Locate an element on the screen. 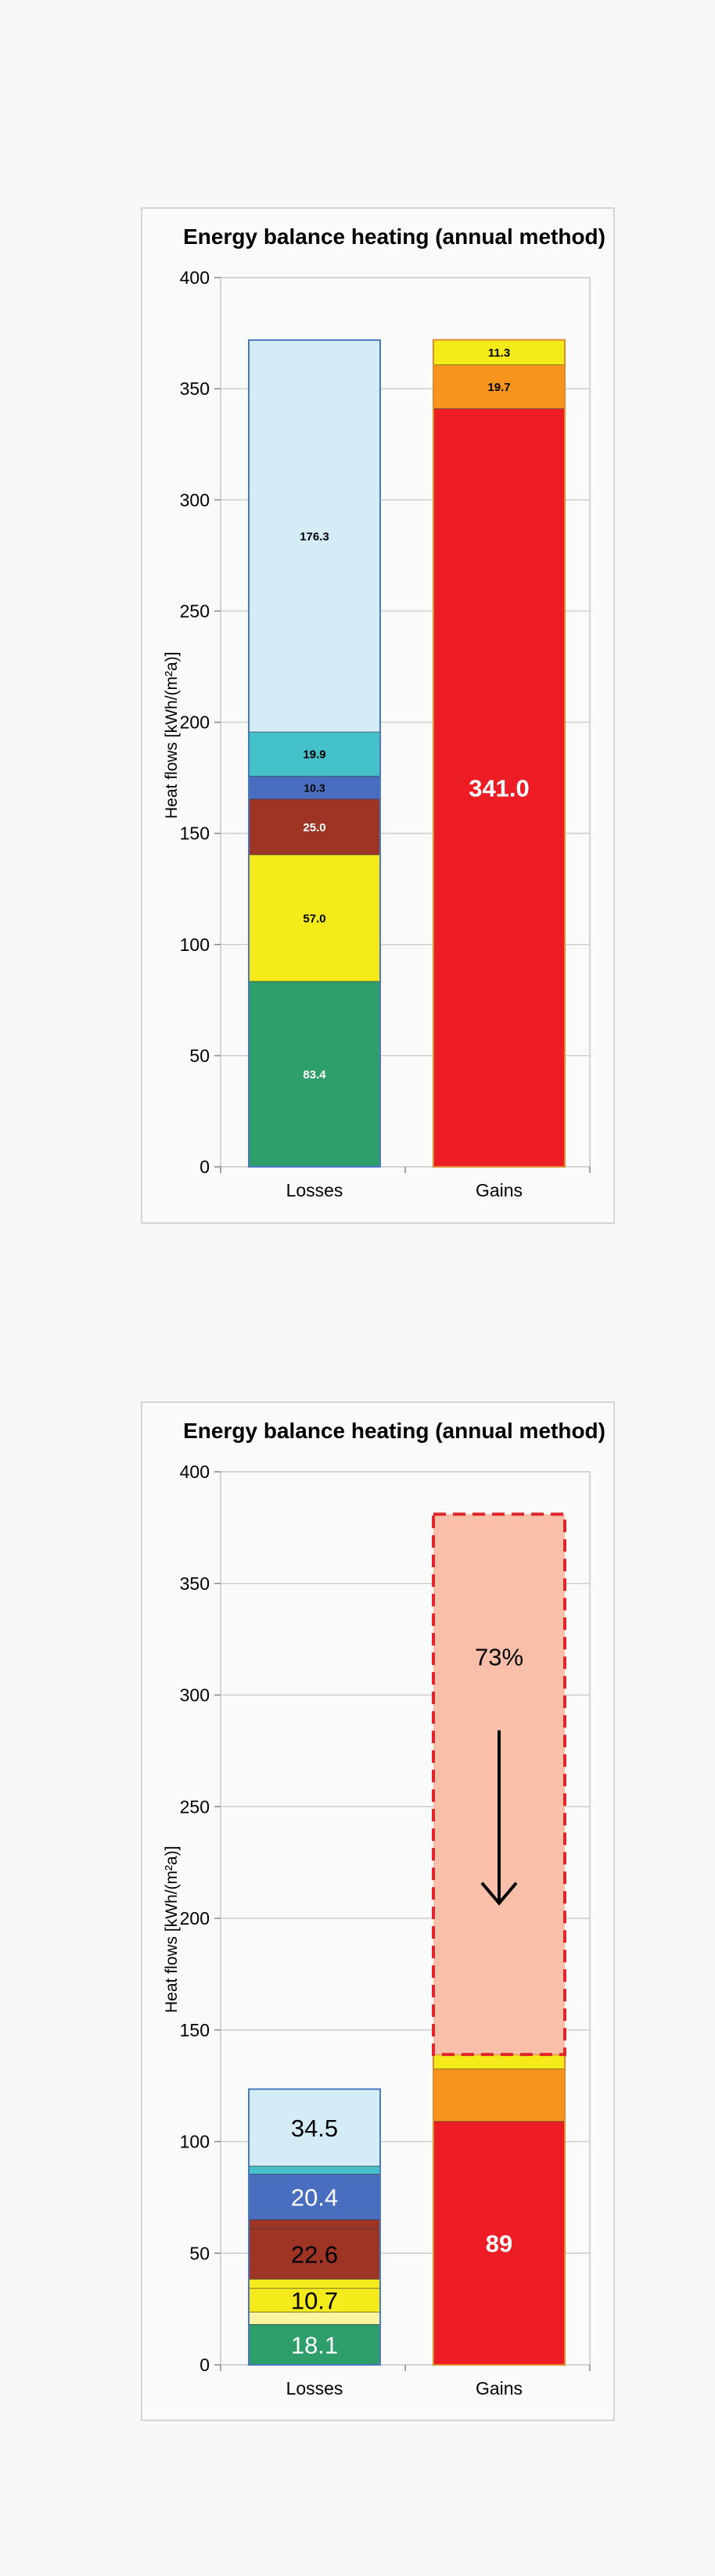 The height and width of the screenshot is (2576, 715). data-label: 34.5 is located at coordinates (314, 2128).